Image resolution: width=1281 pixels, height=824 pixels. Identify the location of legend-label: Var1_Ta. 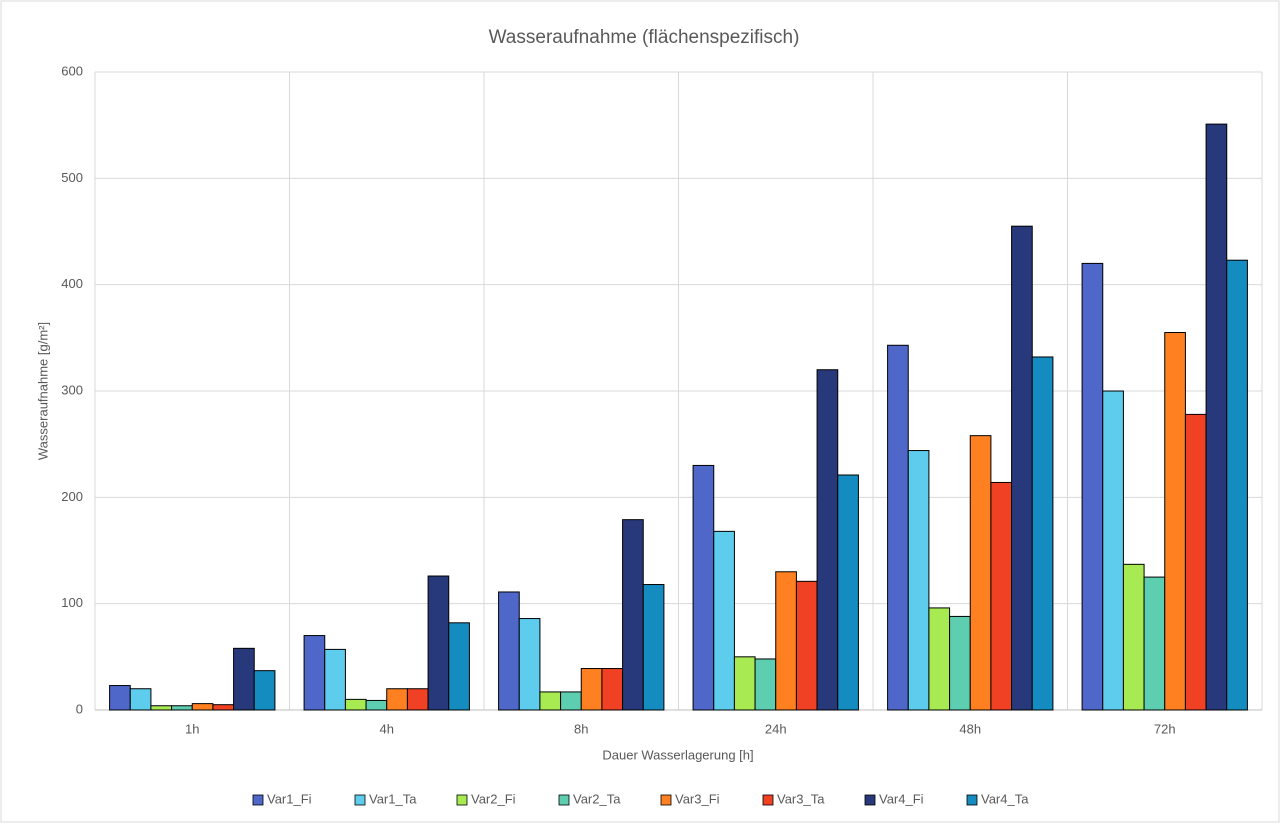
(393, 798).